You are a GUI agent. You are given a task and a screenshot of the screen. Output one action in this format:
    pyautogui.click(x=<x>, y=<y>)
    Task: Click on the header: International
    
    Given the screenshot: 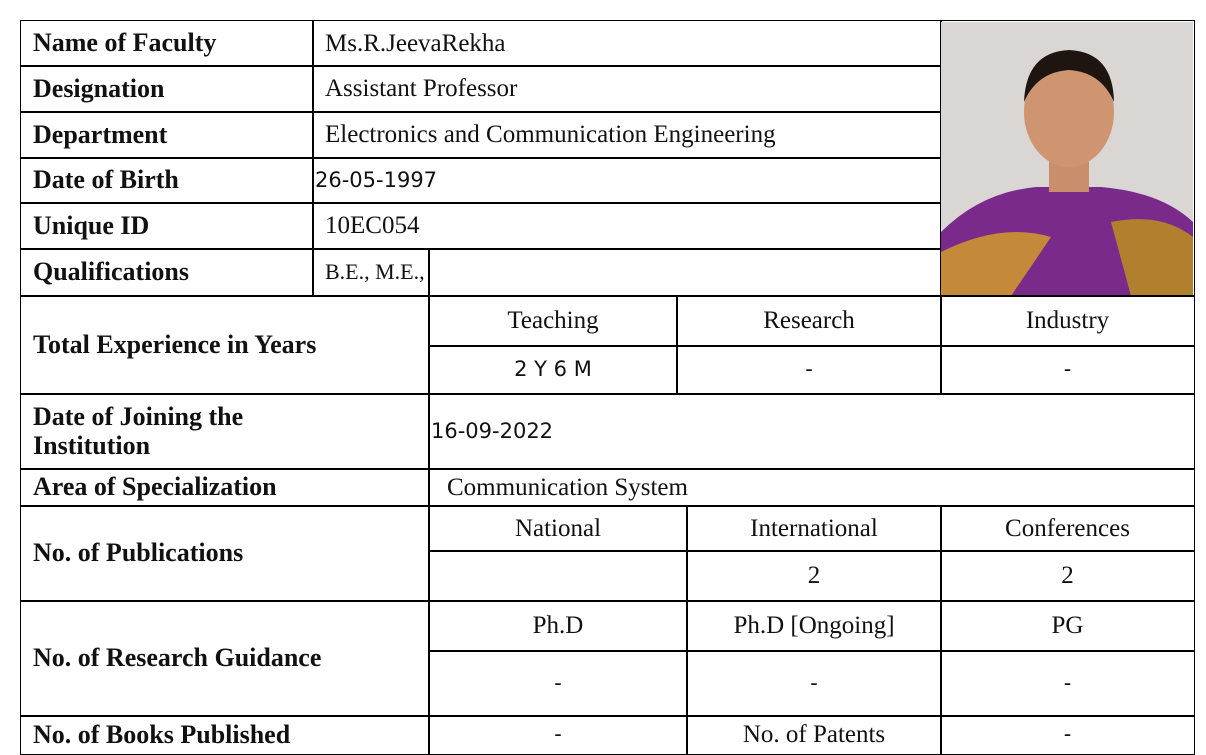 What is the action you would take?
    pyautogui.click(x=814, y=528)
    